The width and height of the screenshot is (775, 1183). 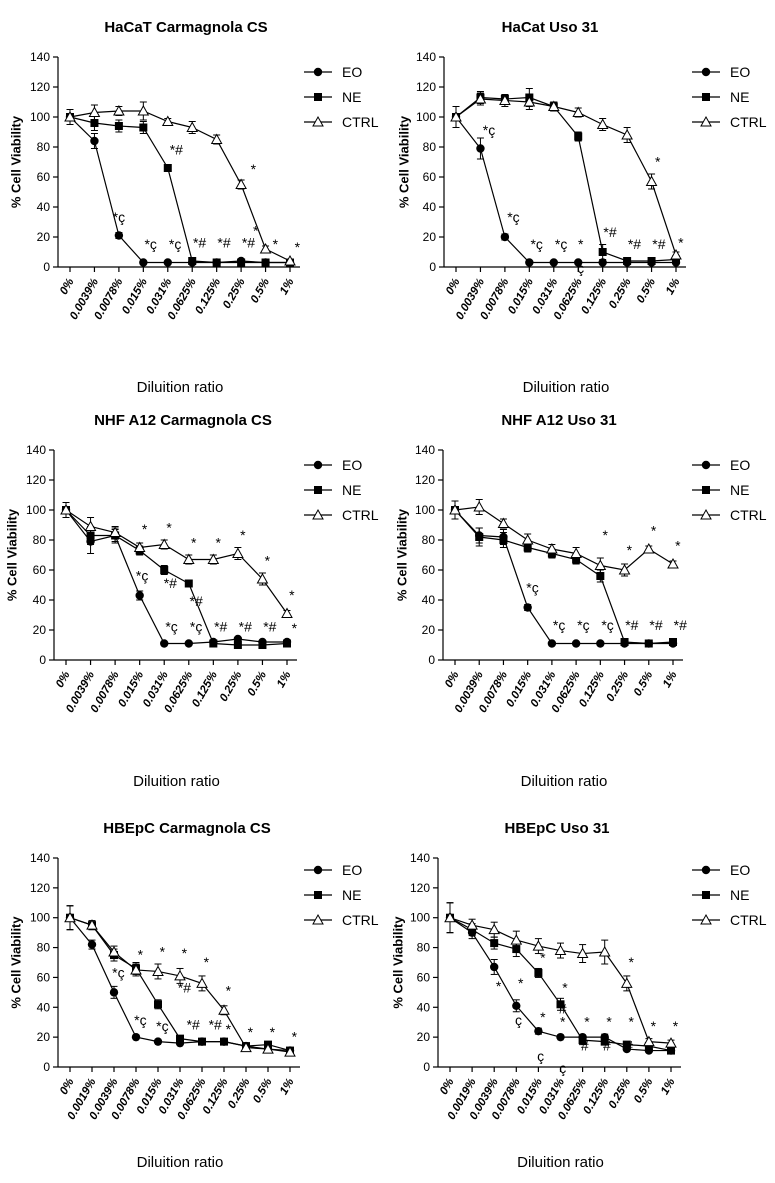 I want to click on y-tick-label: 100, so click(x=420, y=918).